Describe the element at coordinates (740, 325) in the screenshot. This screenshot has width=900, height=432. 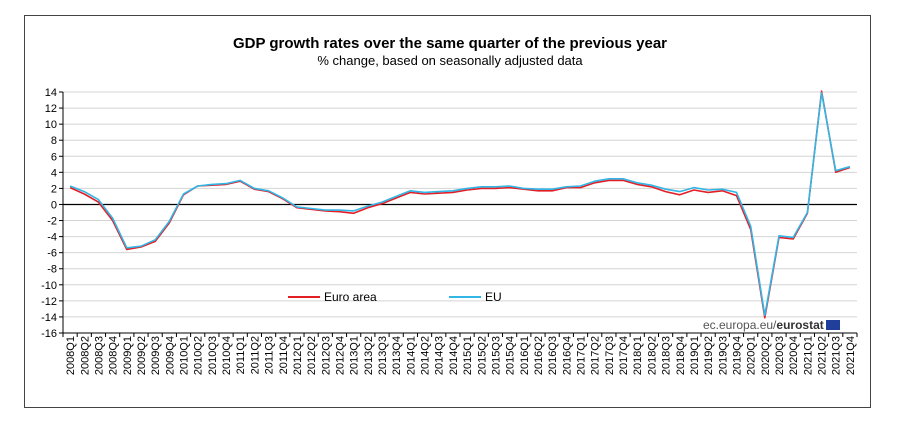
I see `source-url: ec.europa.eu/` at that location.